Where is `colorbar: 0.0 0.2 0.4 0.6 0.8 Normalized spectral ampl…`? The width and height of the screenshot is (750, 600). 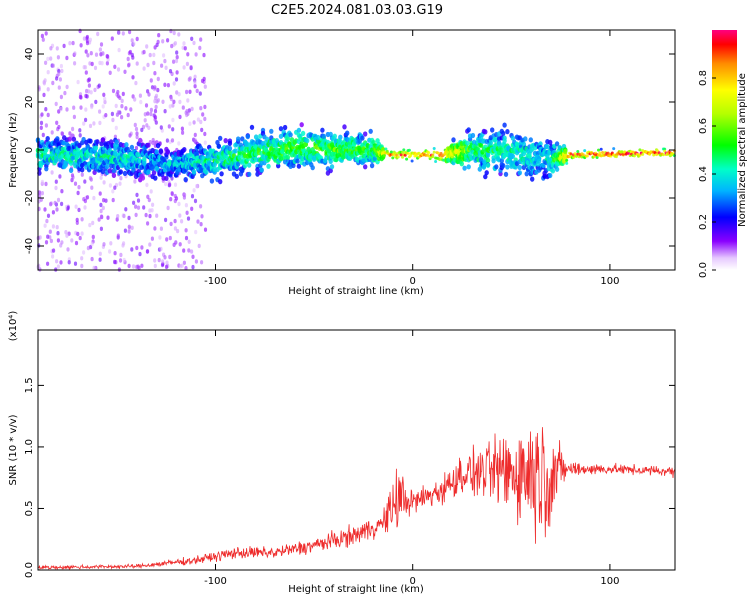
colorbar: 0.0 0.2 0.4 0.6 0.8 Normalized spectral ampl… is located at coordinates (723, 154).